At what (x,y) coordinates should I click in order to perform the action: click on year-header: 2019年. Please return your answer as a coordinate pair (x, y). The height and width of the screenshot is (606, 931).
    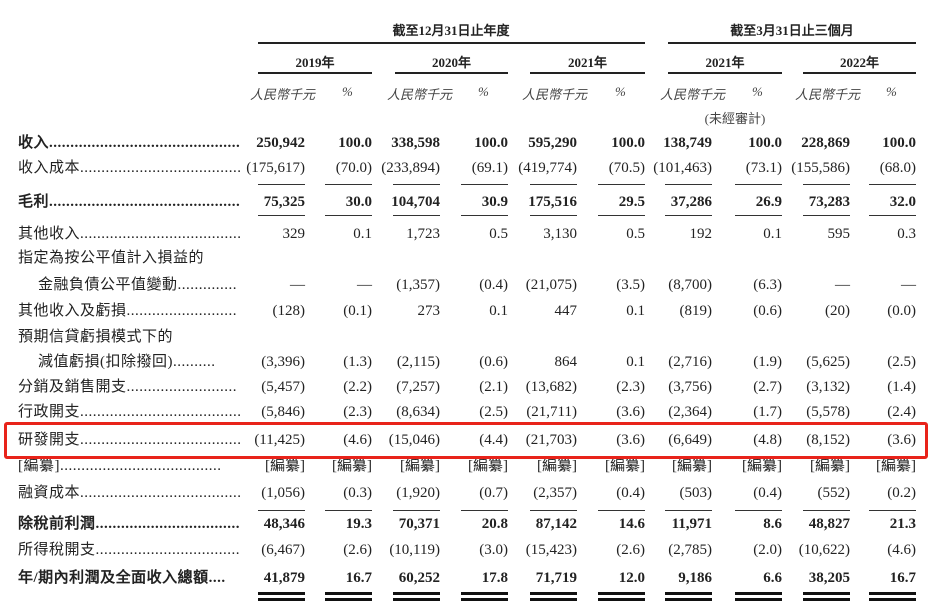
    Looking at the image, I should click on (315, 62).